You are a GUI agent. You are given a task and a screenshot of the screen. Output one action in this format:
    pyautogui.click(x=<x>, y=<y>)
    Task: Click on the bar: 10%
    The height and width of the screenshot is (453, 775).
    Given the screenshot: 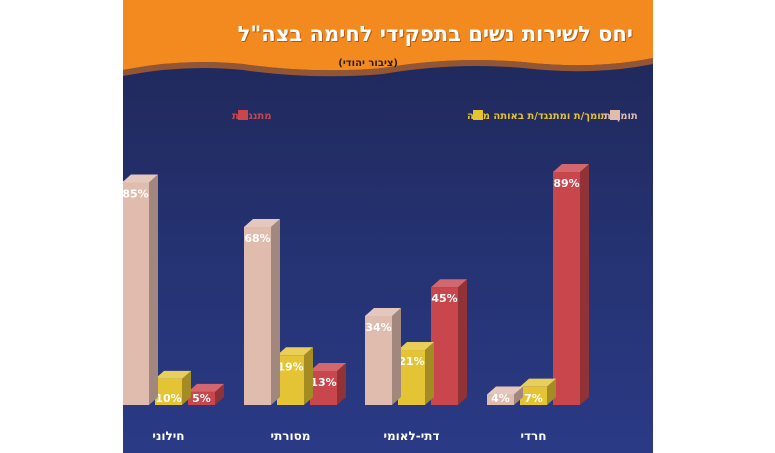 What is the action you would take?
    pyautogui.click(x=173, y=387)
    